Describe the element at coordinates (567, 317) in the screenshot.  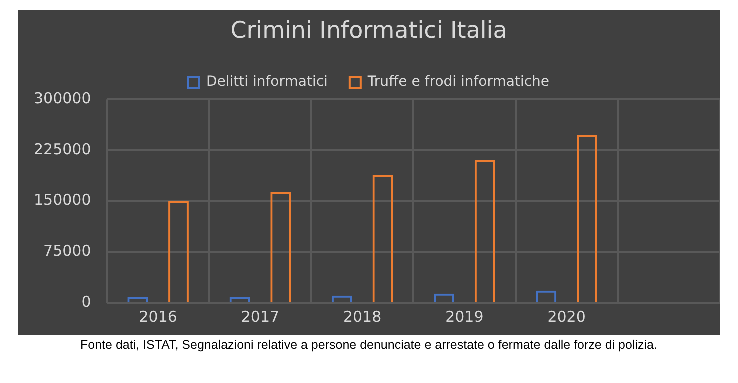
I see `x-tick-label: 2020` at that location.